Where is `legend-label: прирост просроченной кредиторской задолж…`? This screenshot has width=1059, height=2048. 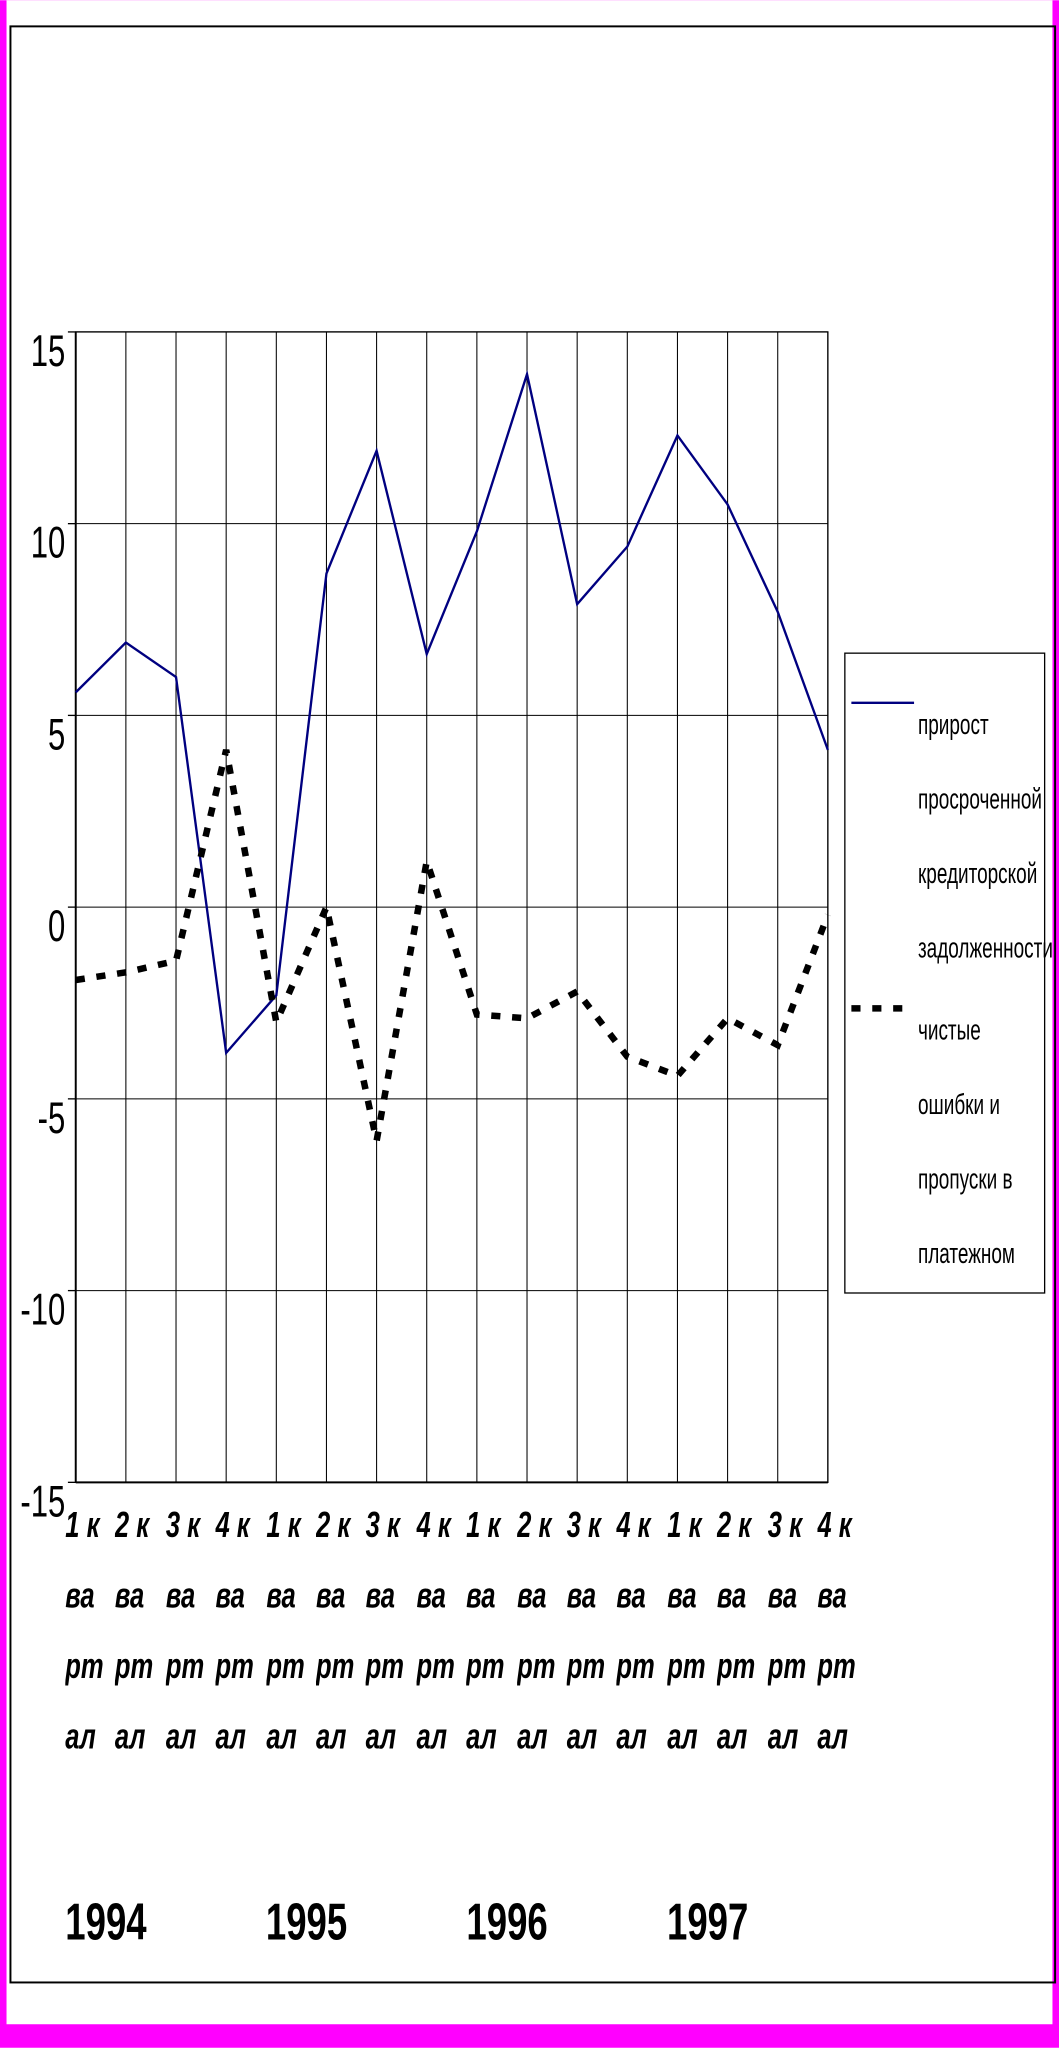 legend-label: прирост просроченной кредиторской задолж… is located at coordinates (985, 835).